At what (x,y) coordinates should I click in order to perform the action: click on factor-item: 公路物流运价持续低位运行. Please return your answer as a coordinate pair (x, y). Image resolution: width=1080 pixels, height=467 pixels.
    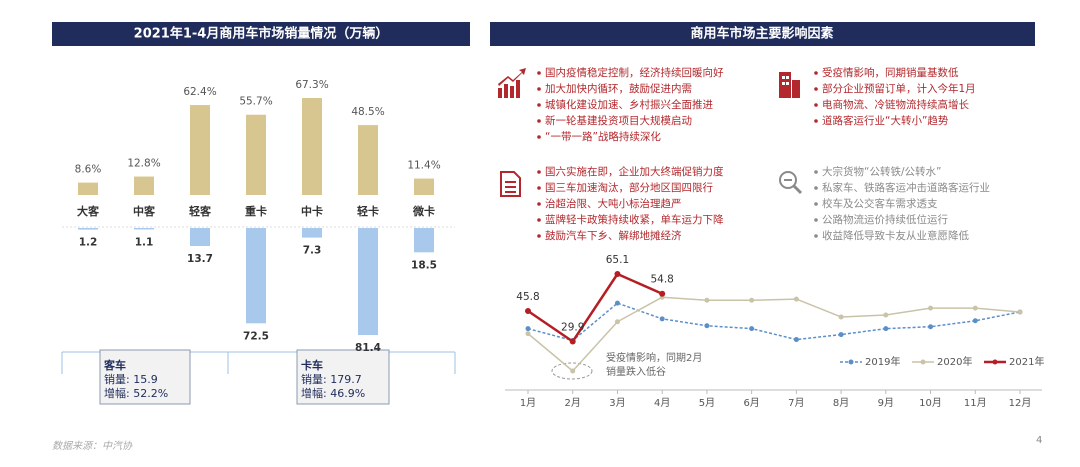
    Looking at the image, I should click on (885, 219).